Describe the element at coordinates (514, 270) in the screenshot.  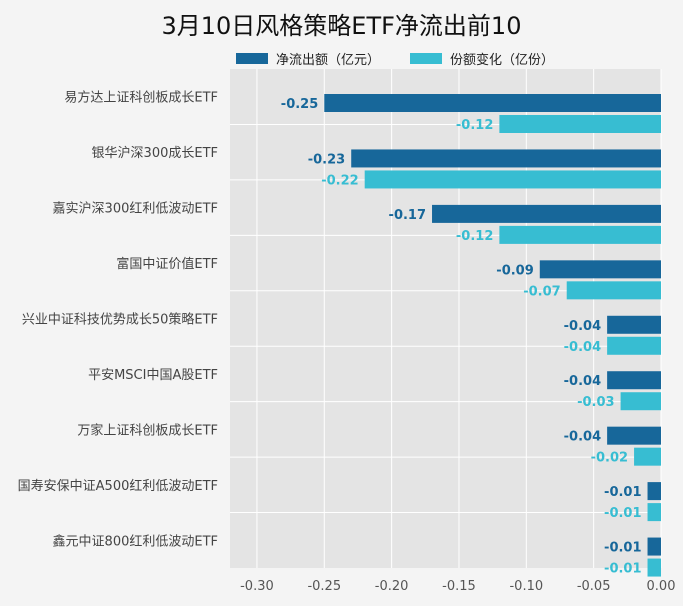
I see `net-outflow-data-label: -0.09` at that location.